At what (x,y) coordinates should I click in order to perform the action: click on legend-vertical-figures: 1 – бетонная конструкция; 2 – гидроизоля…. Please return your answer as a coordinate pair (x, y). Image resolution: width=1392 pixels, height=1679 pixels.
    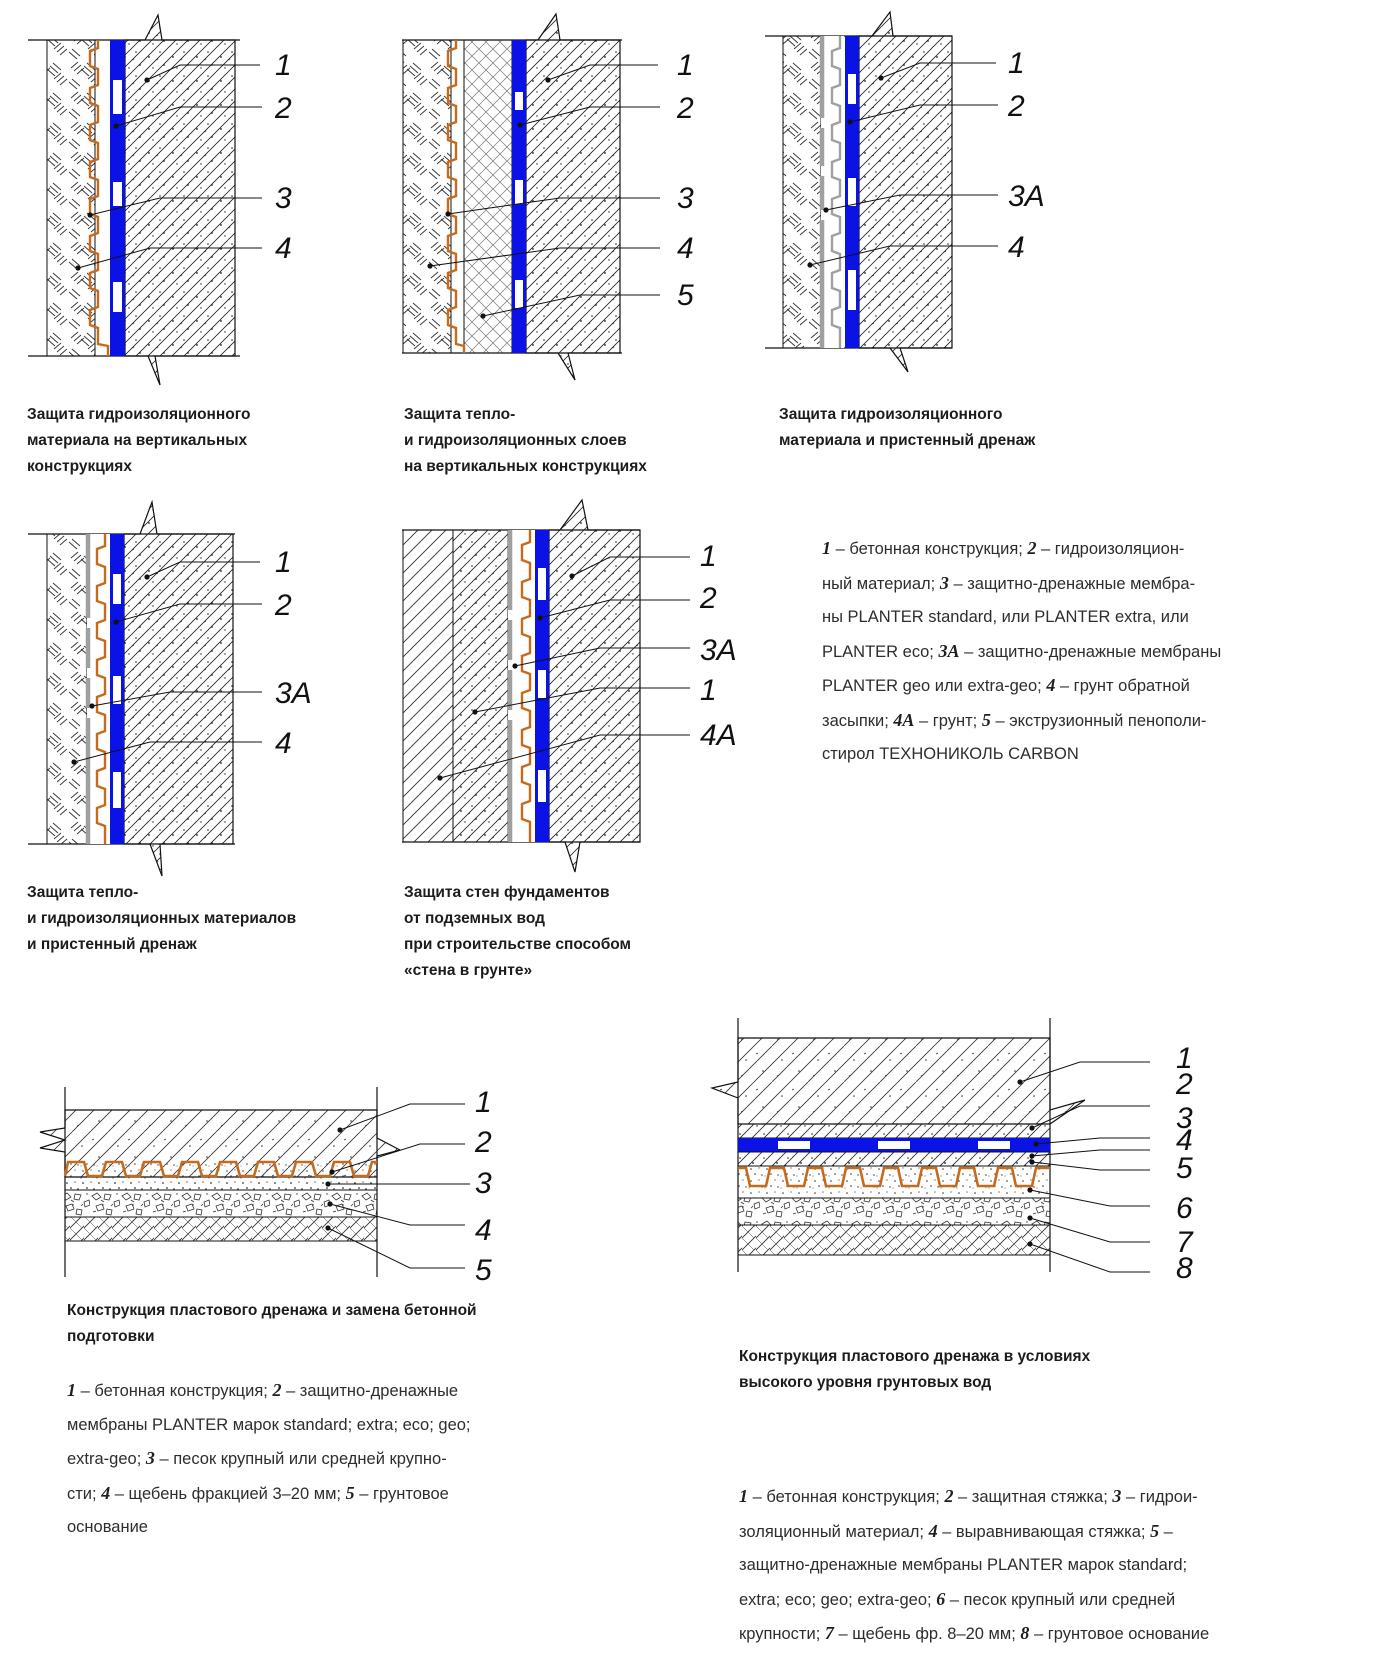
    Looking at the image, I should click on (1022, 650).